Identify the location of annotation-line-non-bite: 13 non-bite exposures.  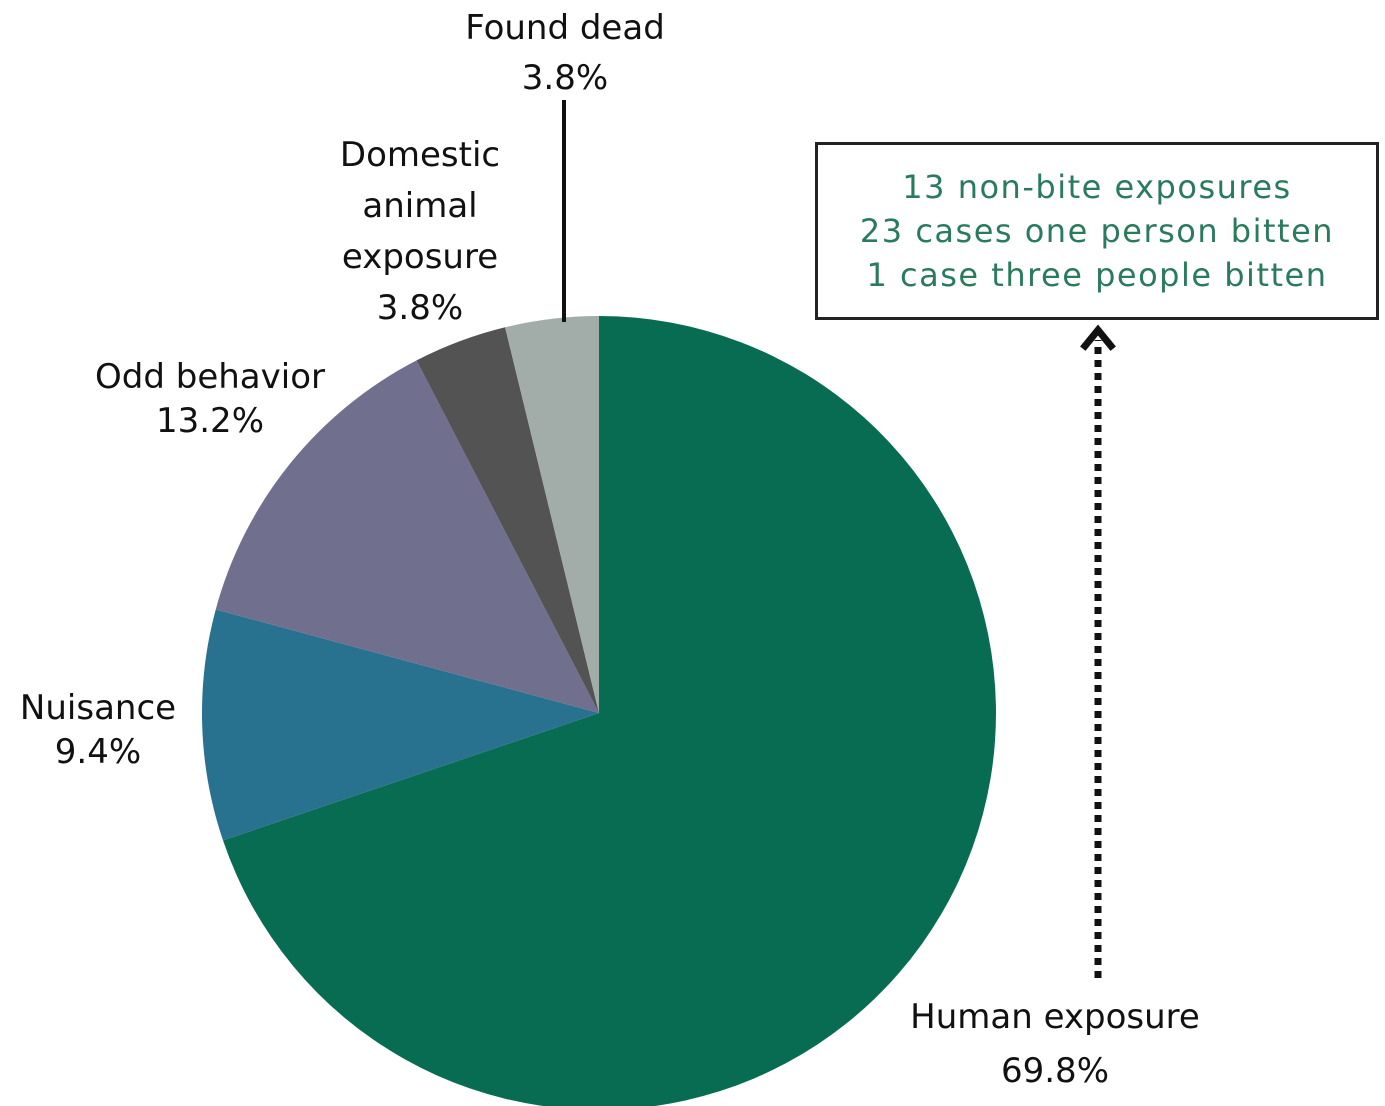
(1097, 187).